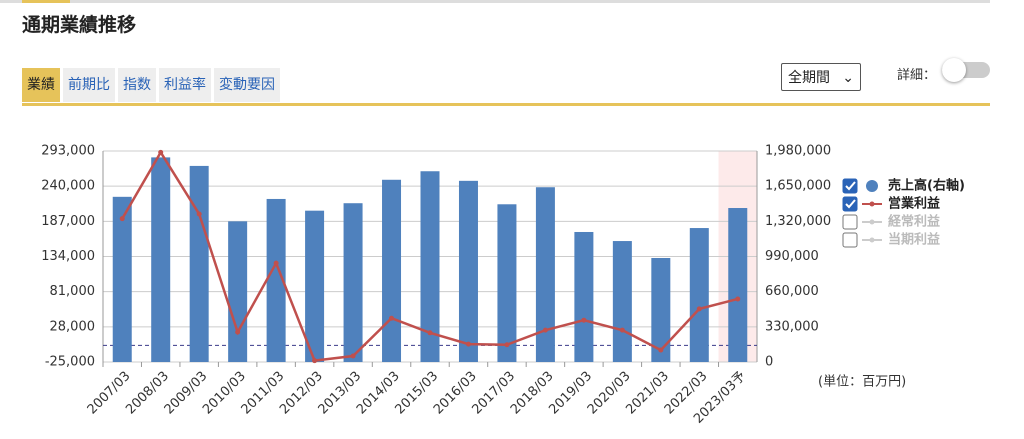  I want to click on tab: 前期比, so click(89, 85).